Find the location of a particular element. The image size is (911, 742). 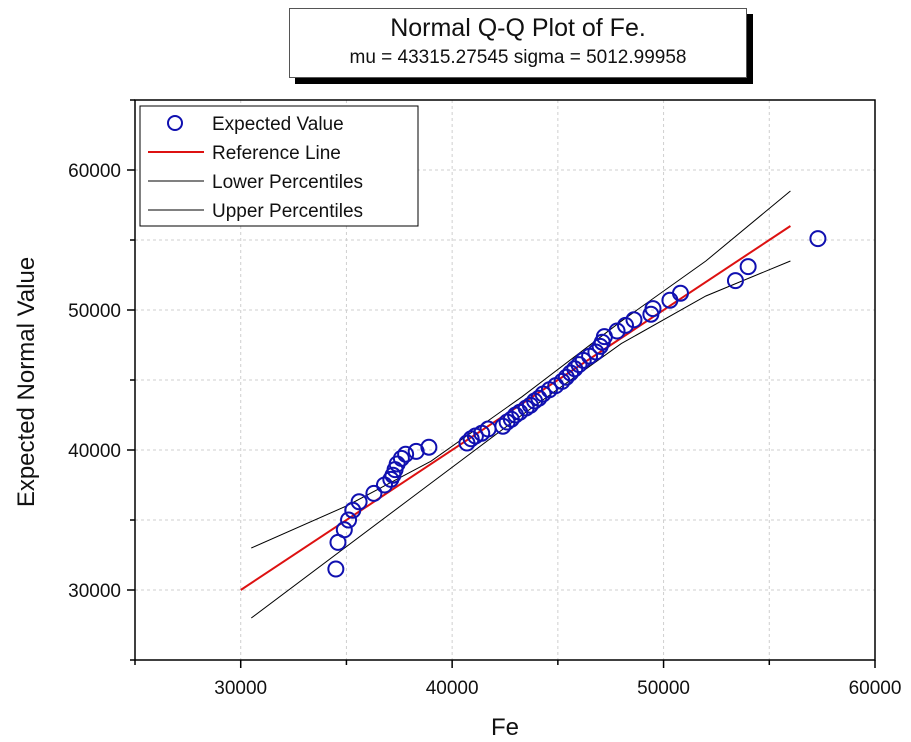

y-tick-label: 60000 is located at coordinates (94, 171).